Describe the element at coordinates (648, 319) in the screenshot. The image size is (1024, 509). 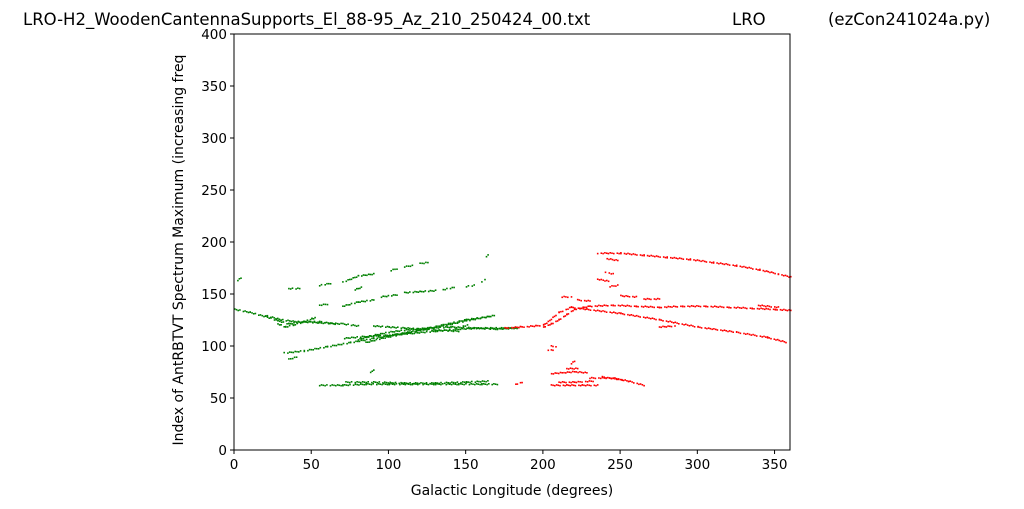
I see `series-red` at that location.